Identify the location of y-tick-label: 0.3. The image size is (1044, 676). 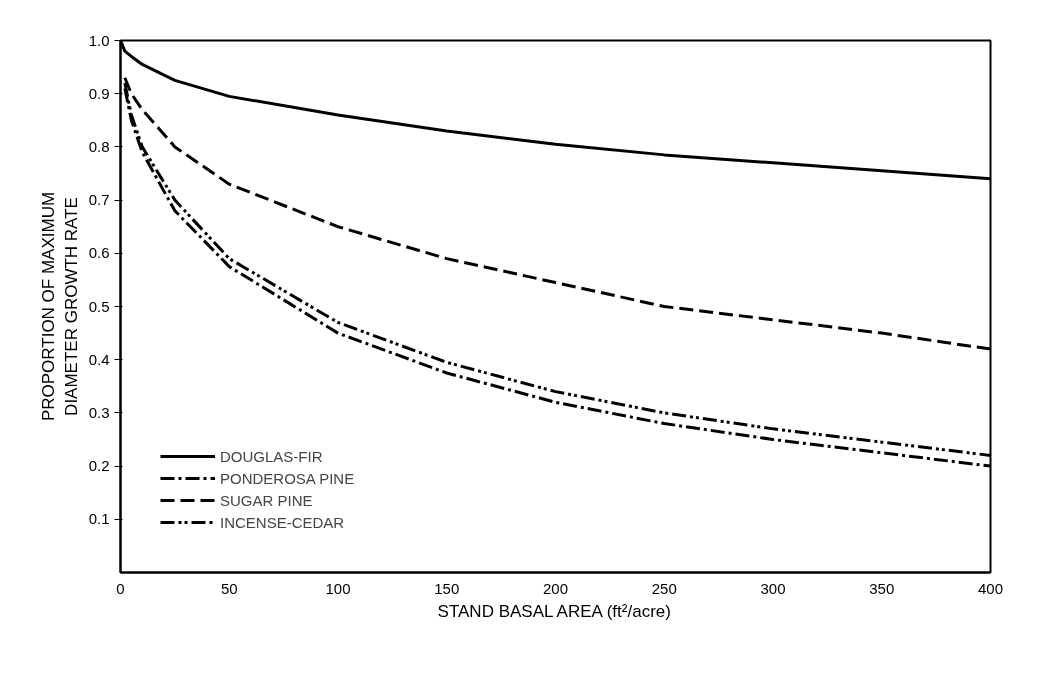
(99, 412).